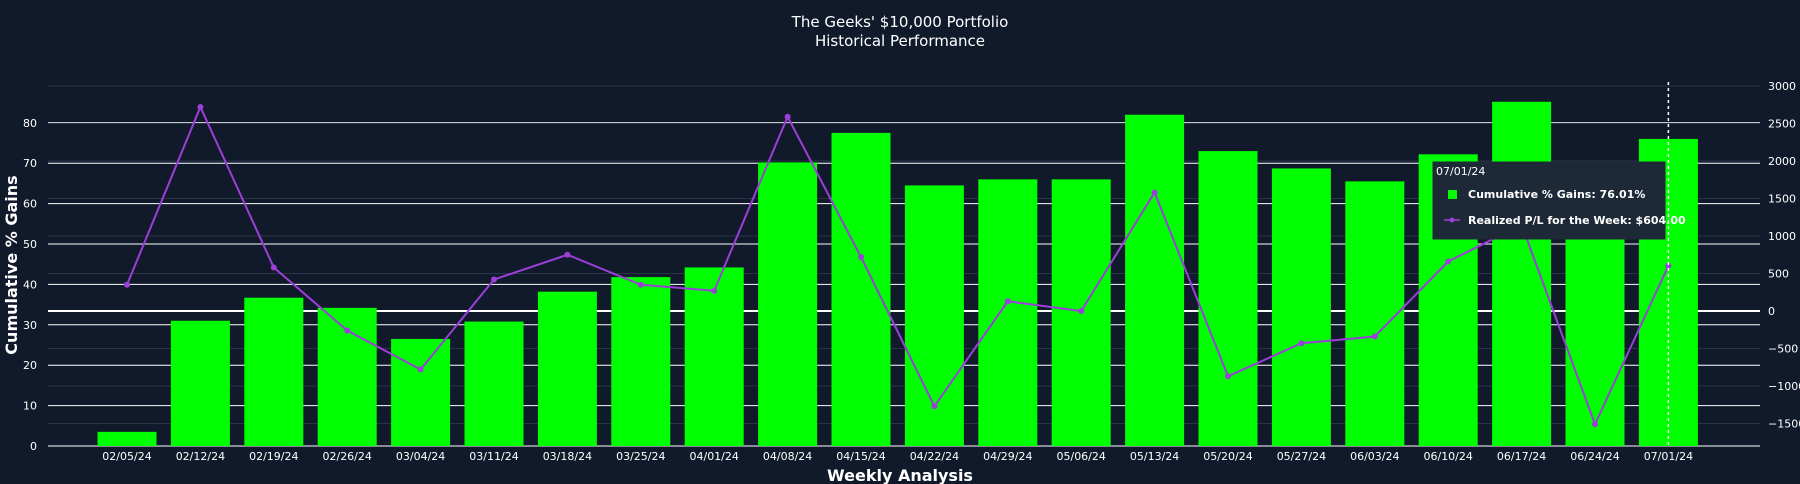 This screenshot has width=1800, height=484. Describe the element at coordinates (30, 123) in the screenshot. I see `left-tick-label: 80` at that location.